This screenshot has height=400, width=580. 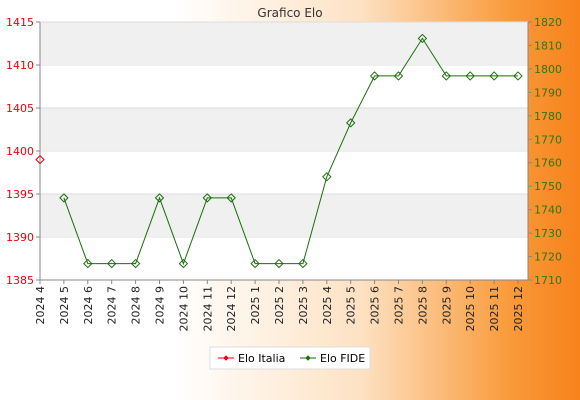 What do you see at coordinates (399, 305) in the screenshot?
I see `x-tick-label: 2025 7` at bounding box center [399, 305].